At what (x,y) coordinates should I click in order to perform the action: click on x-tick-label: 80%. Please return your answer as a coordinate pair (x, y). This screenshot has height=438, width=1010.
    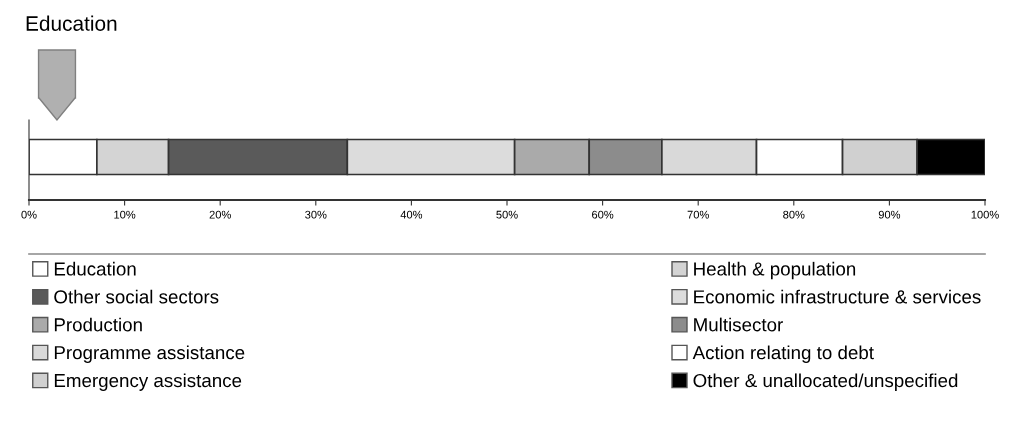
    Looking at the image, I should click on (794, 214).